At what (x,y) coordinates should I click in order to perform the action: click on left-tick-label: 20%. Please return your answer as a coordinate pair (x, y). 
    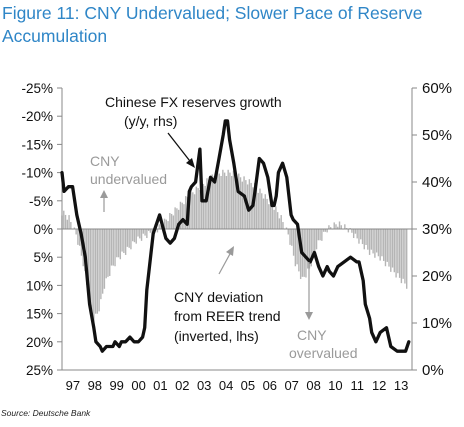
    Looking at the image, I should click on (39, 342).